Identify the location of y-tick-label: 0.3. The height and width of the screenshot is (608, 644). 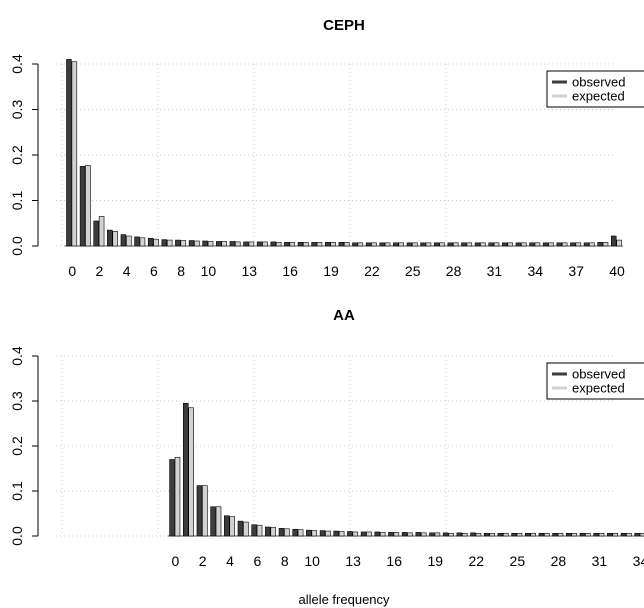
(17, 401).